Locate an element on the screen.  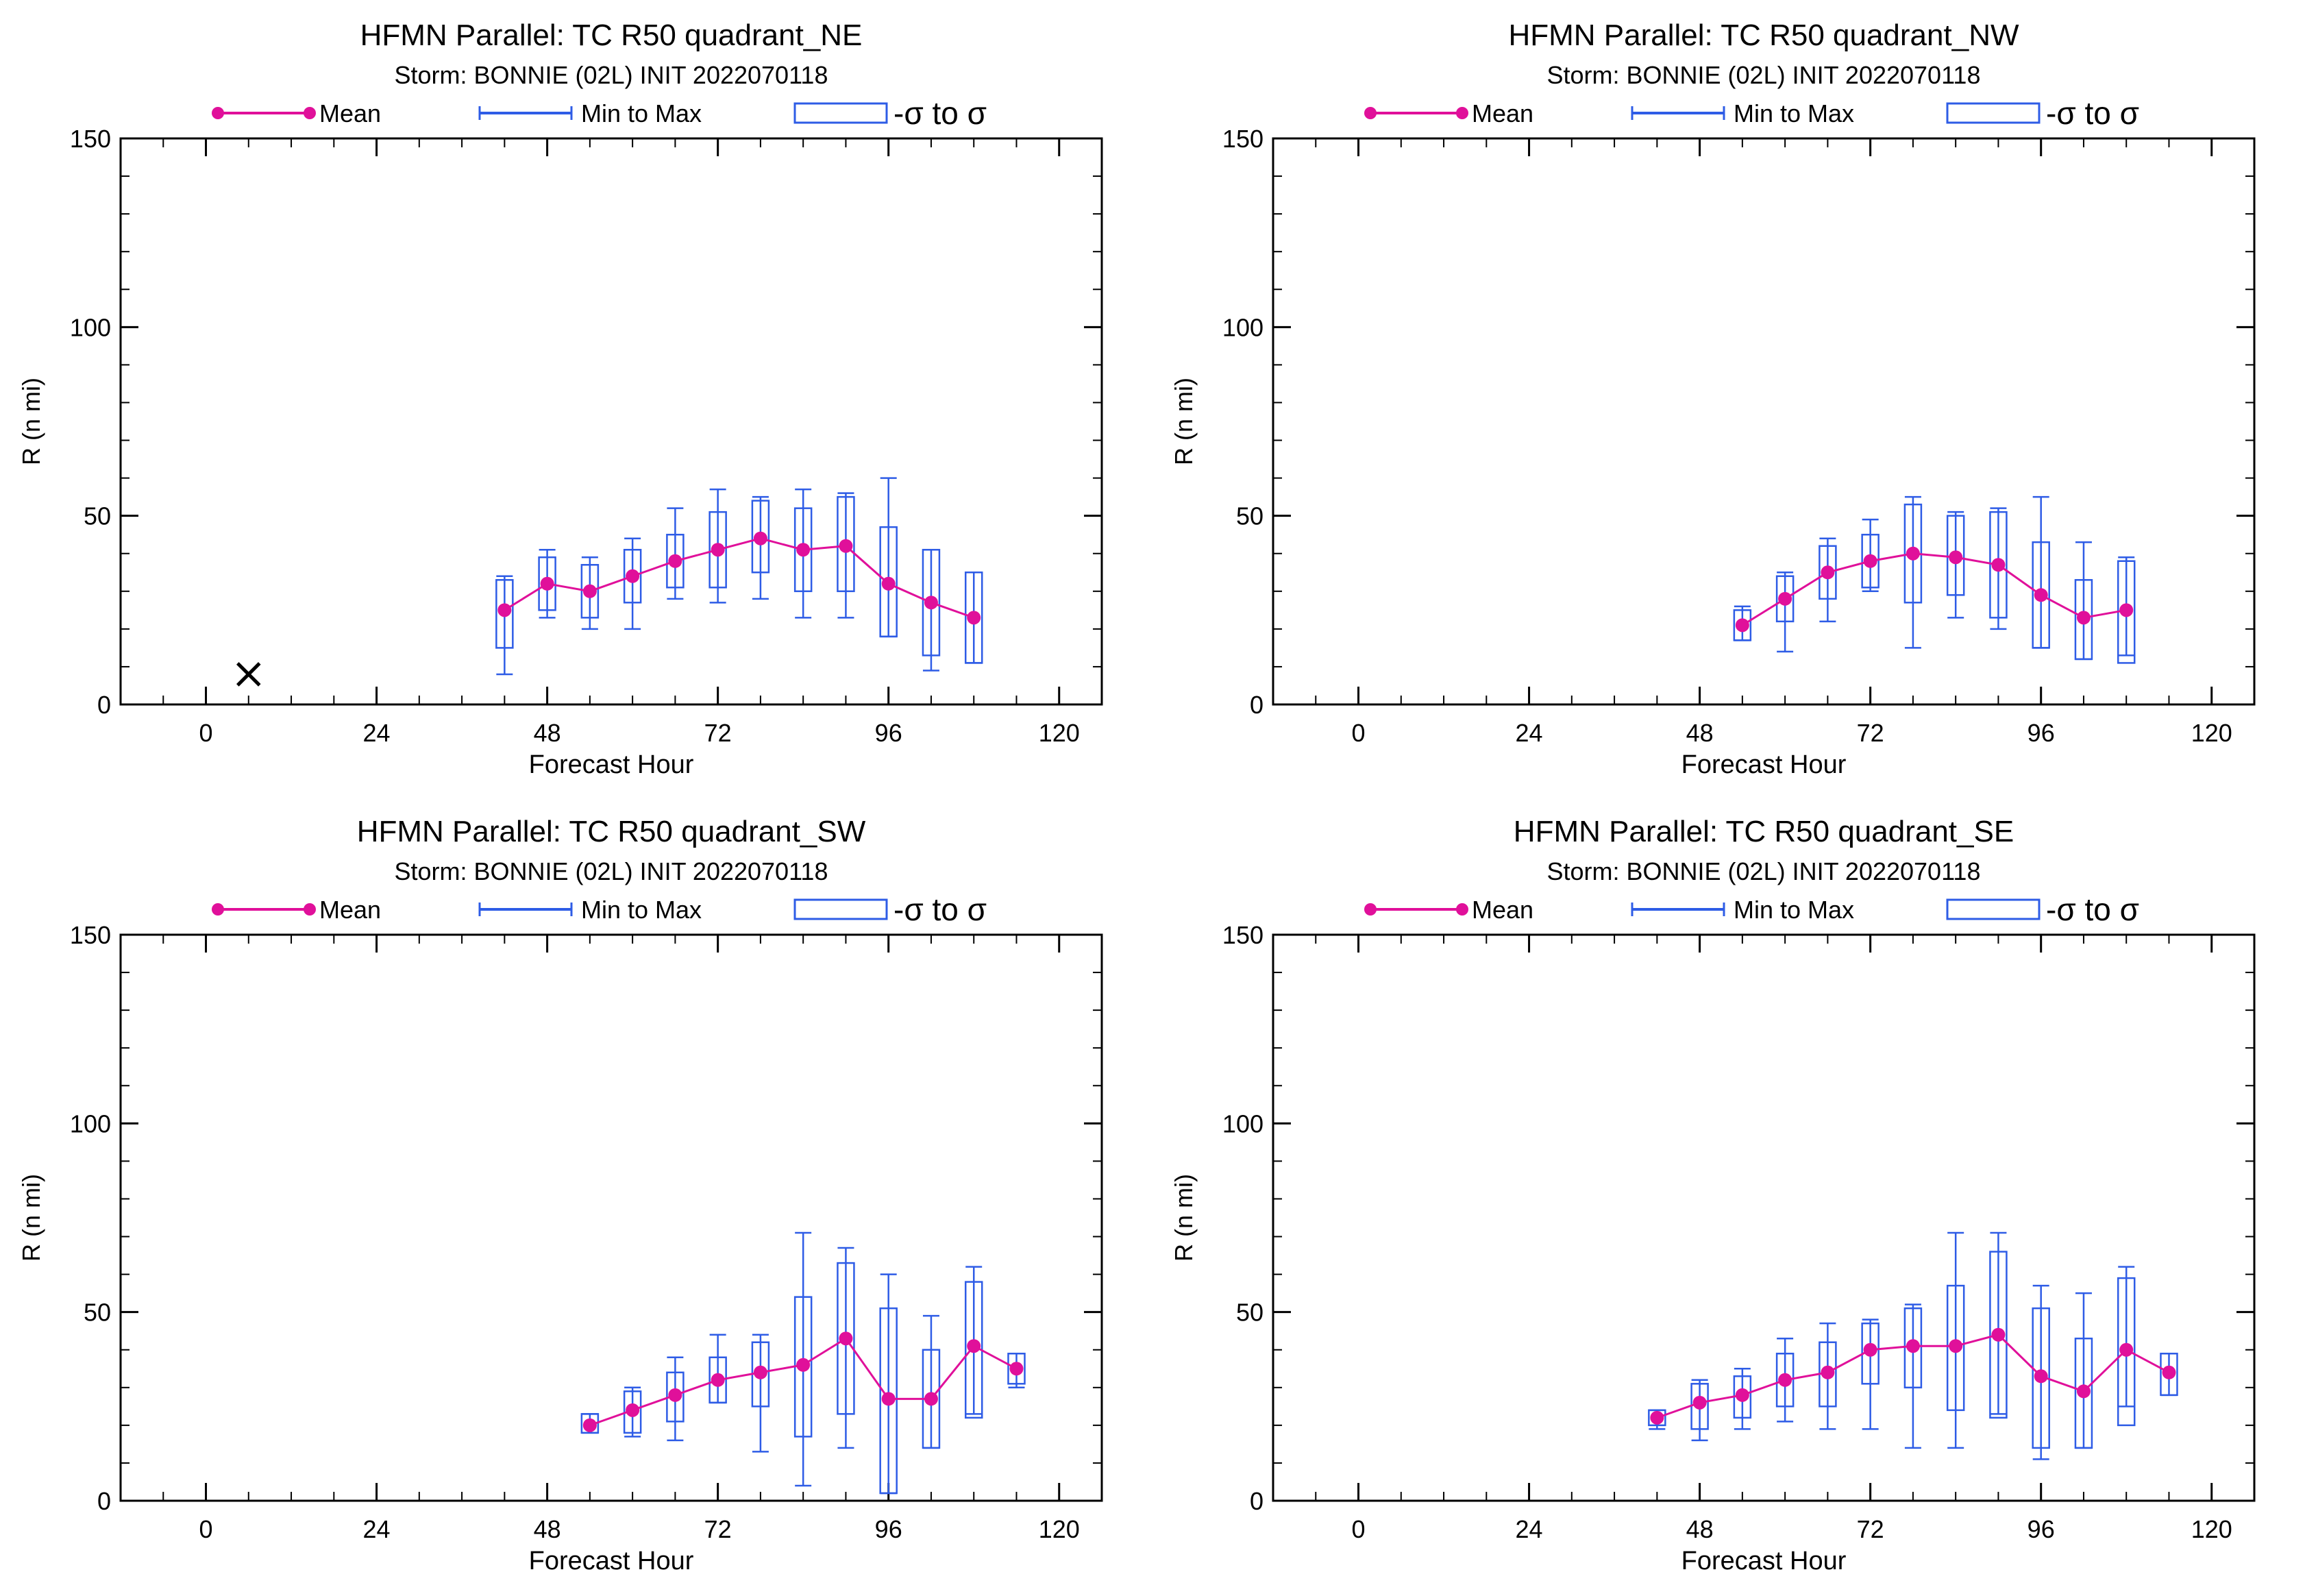
legend: Mean Min to Max -σ to σ is located at coordinates (600, 113).